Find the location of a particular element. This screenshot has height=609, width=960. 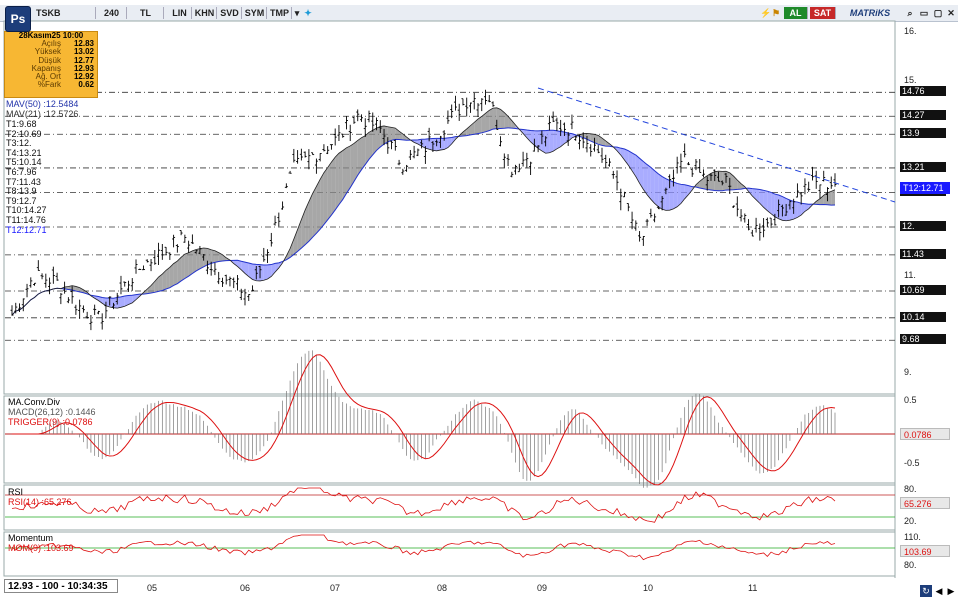

sell-button: SAT is located at coordinates (823, 13).